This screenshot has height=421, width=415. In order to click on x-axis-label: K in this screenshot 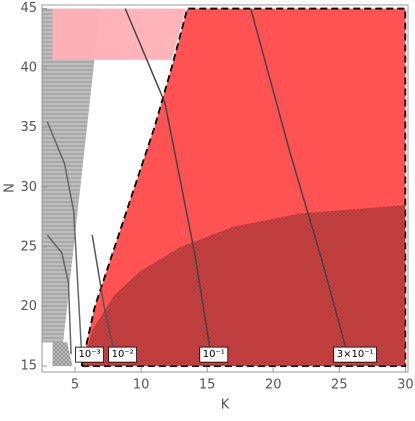, I will do `click(225, 405)`.